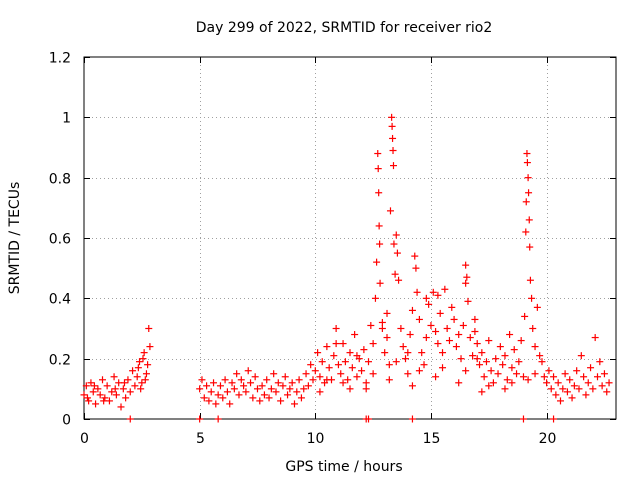  Describe the element at coordinates (60, 240) in the screenshot. I see `y-tick-label: 0.6` at that location.